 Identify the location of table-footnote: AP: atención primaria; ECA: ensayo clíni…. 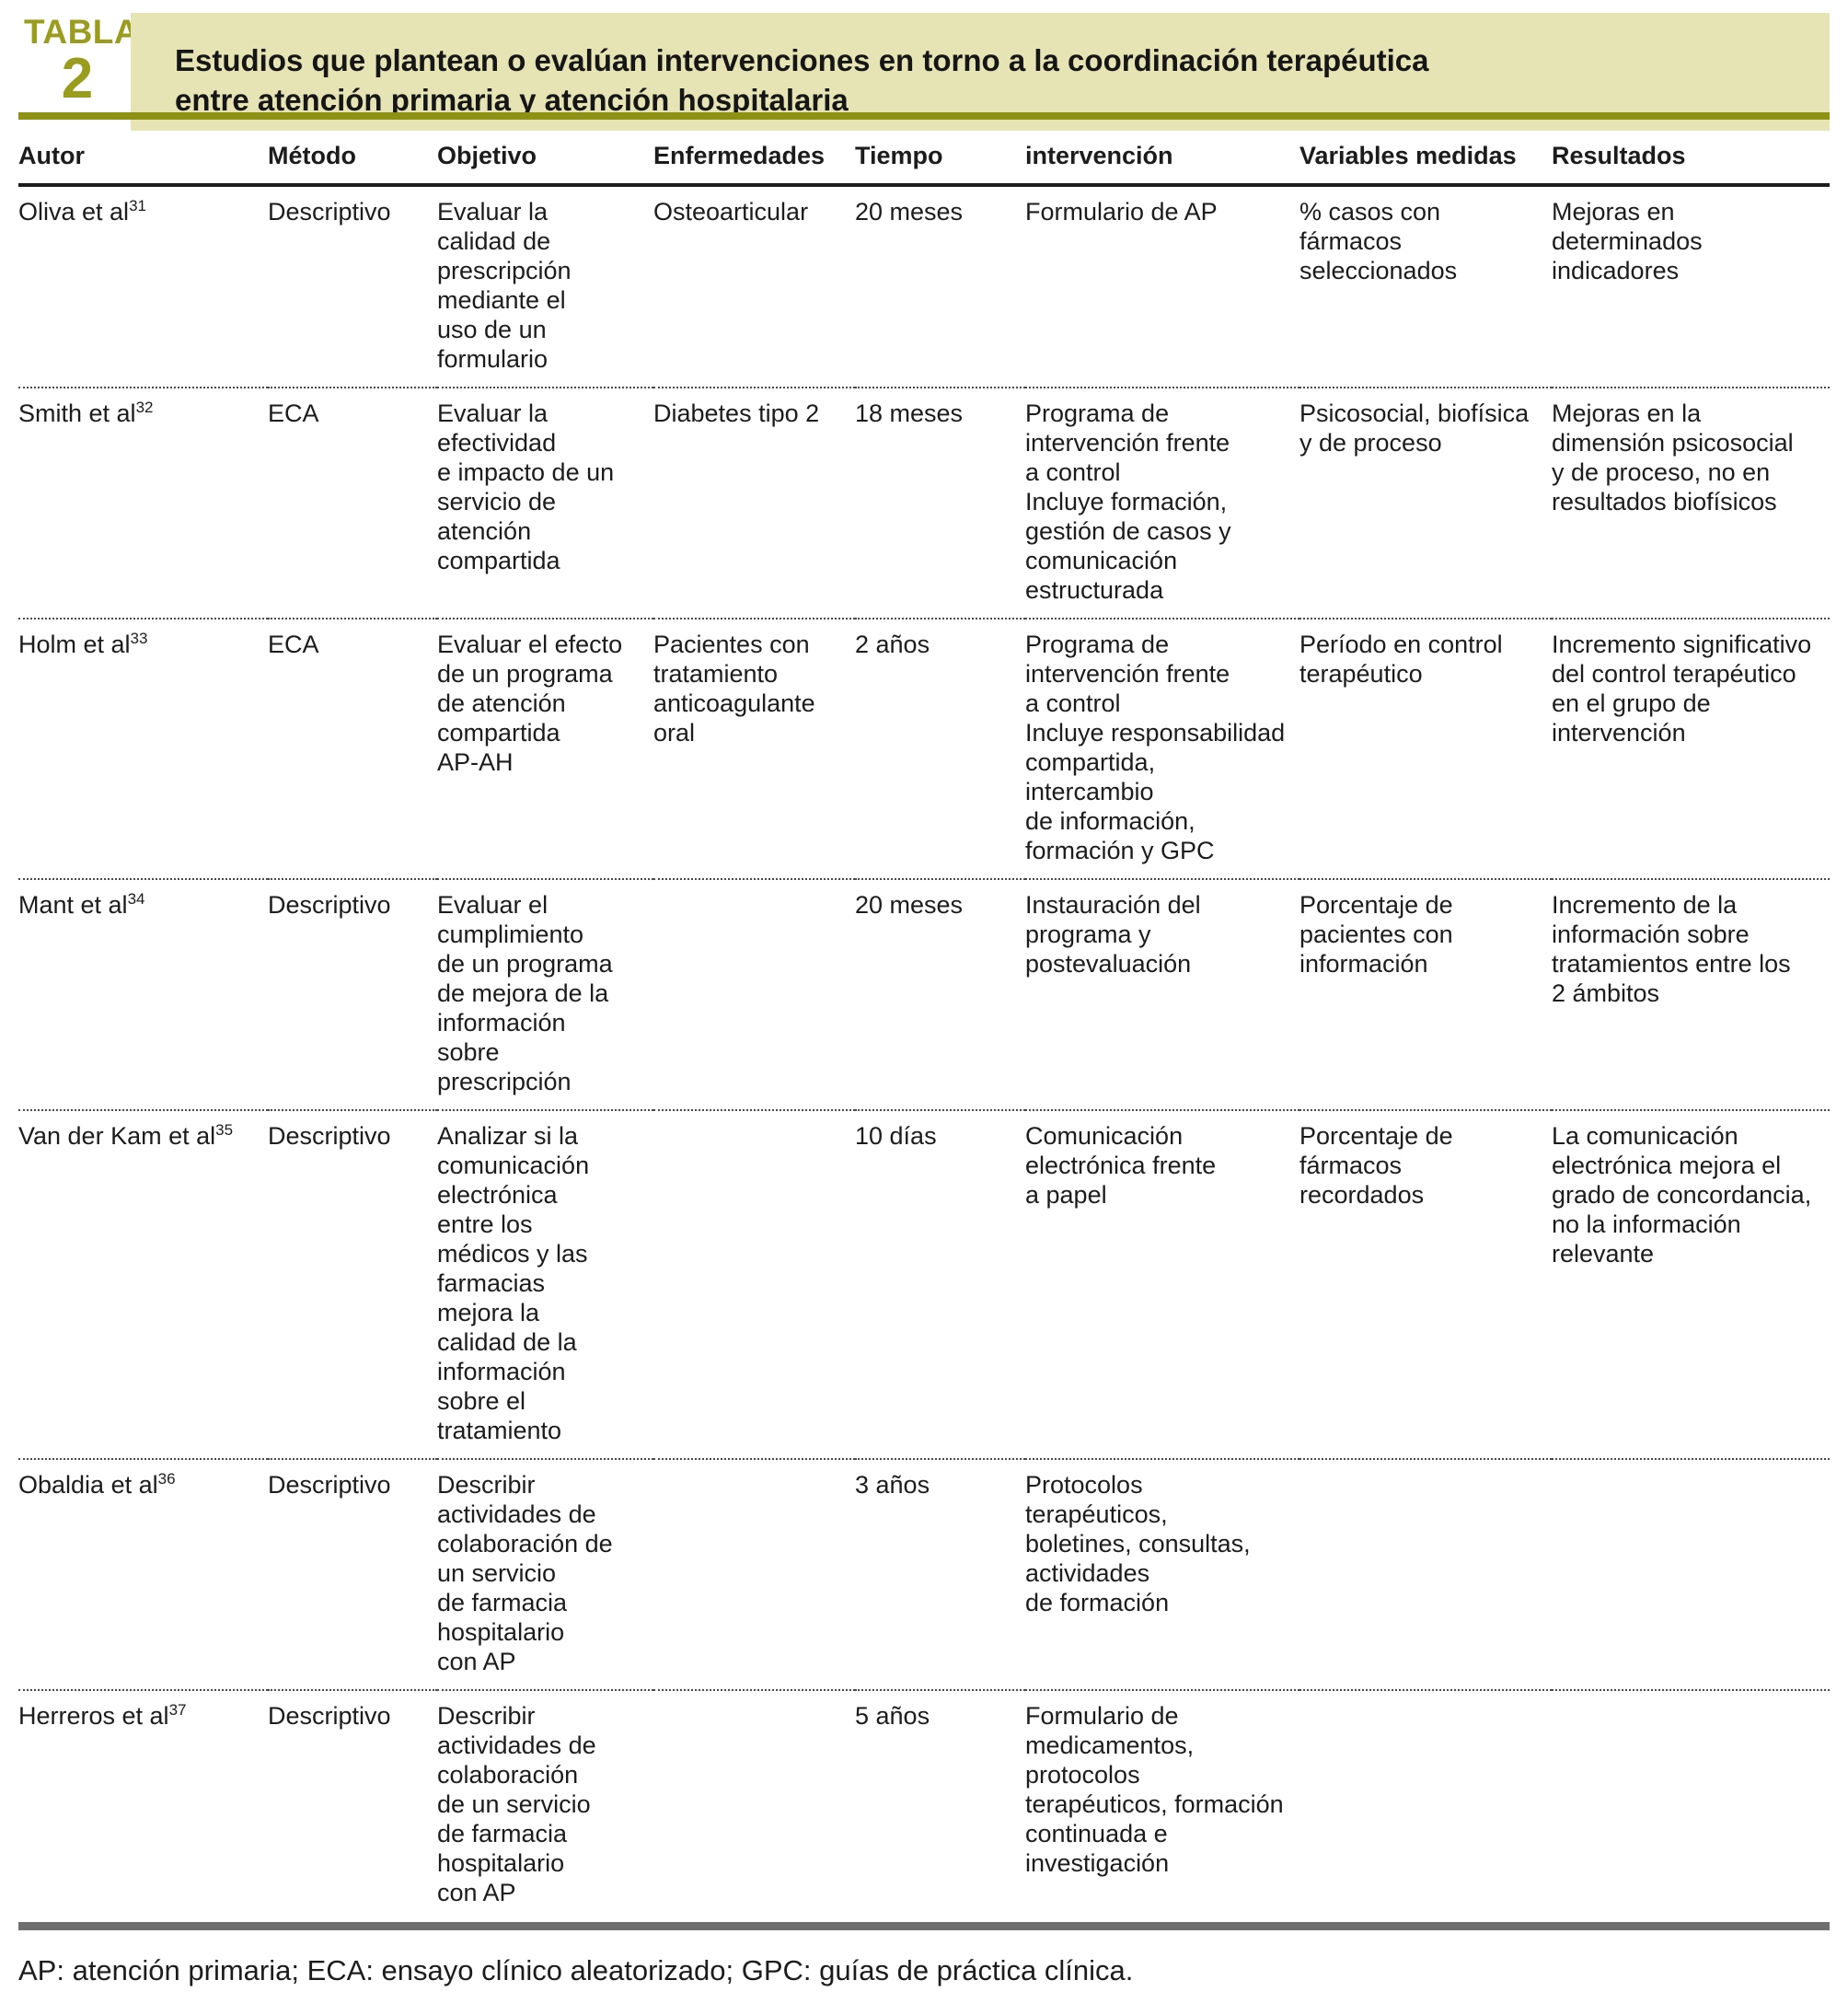
(576, 1970).